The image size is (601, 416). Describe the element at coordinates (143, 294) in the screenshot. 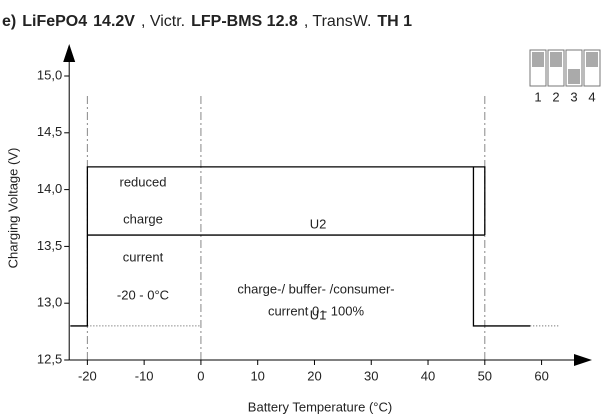

I see `annotation: -20 - 0°C` at that location.